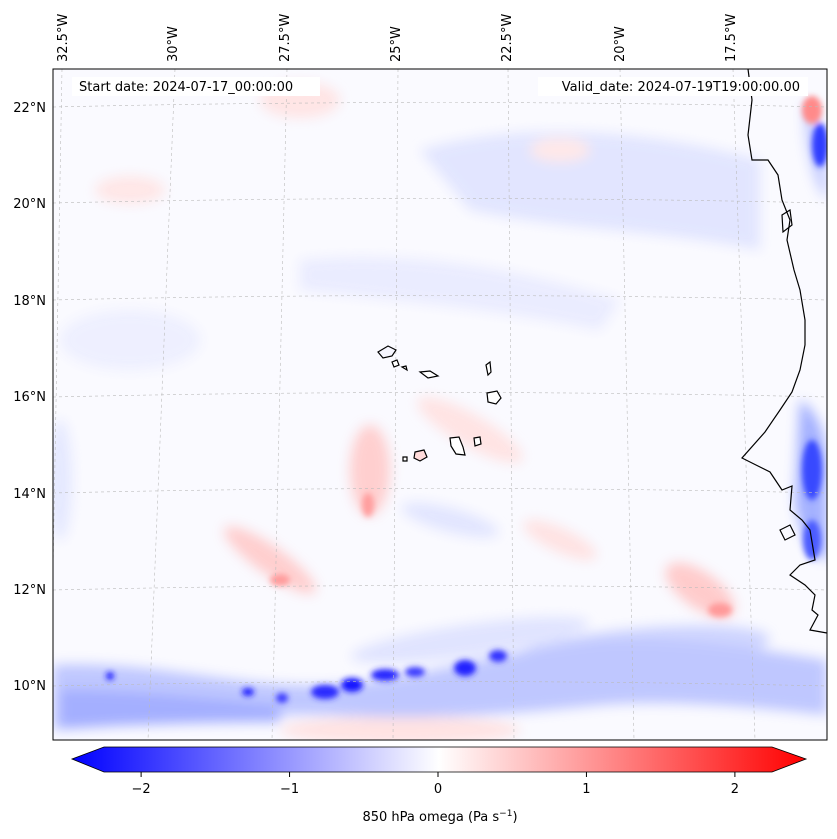  I want to click on lat-label: 22°N, so click(29, 108).